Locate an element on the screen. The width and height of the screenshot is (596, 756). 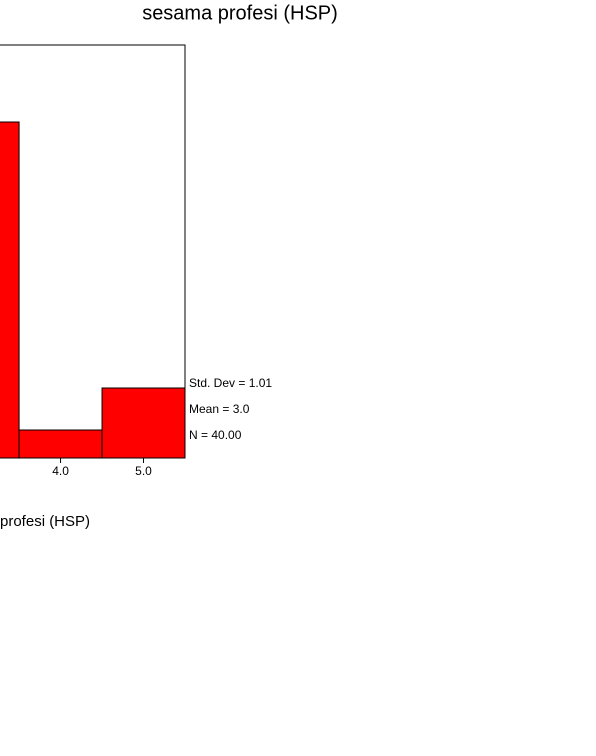
x-tick-label: 4.0 is located at coordinates (60, 471).